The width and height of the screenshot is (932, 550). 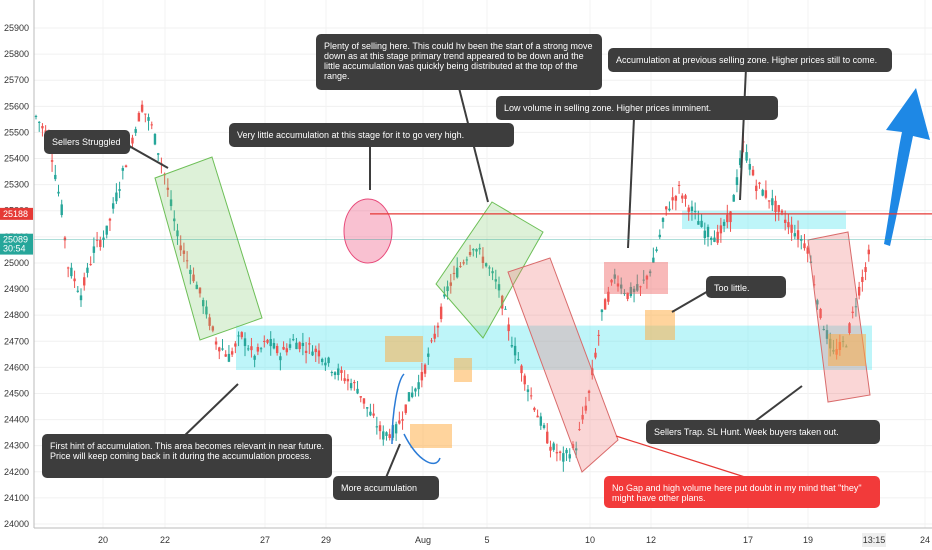 I want to click on time-label-bg, so click(x=874, y=540).